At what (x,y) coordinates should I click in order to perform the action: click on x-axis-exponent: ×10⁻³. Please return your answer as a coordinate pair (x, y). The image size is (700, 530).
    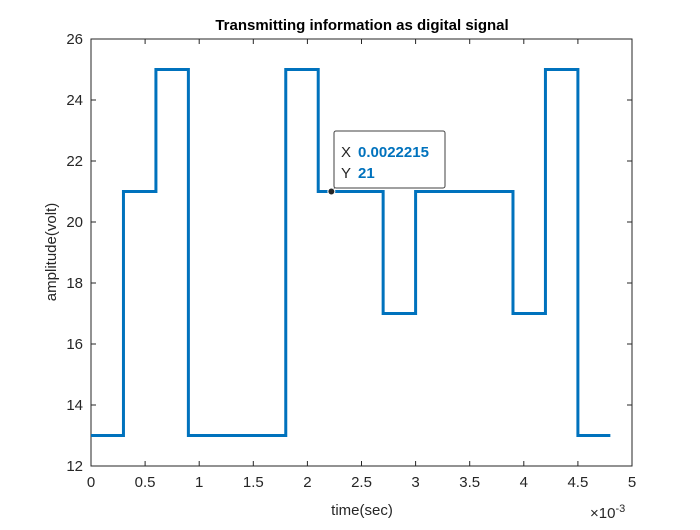
    Looking at the image, I should click on (607, 512).